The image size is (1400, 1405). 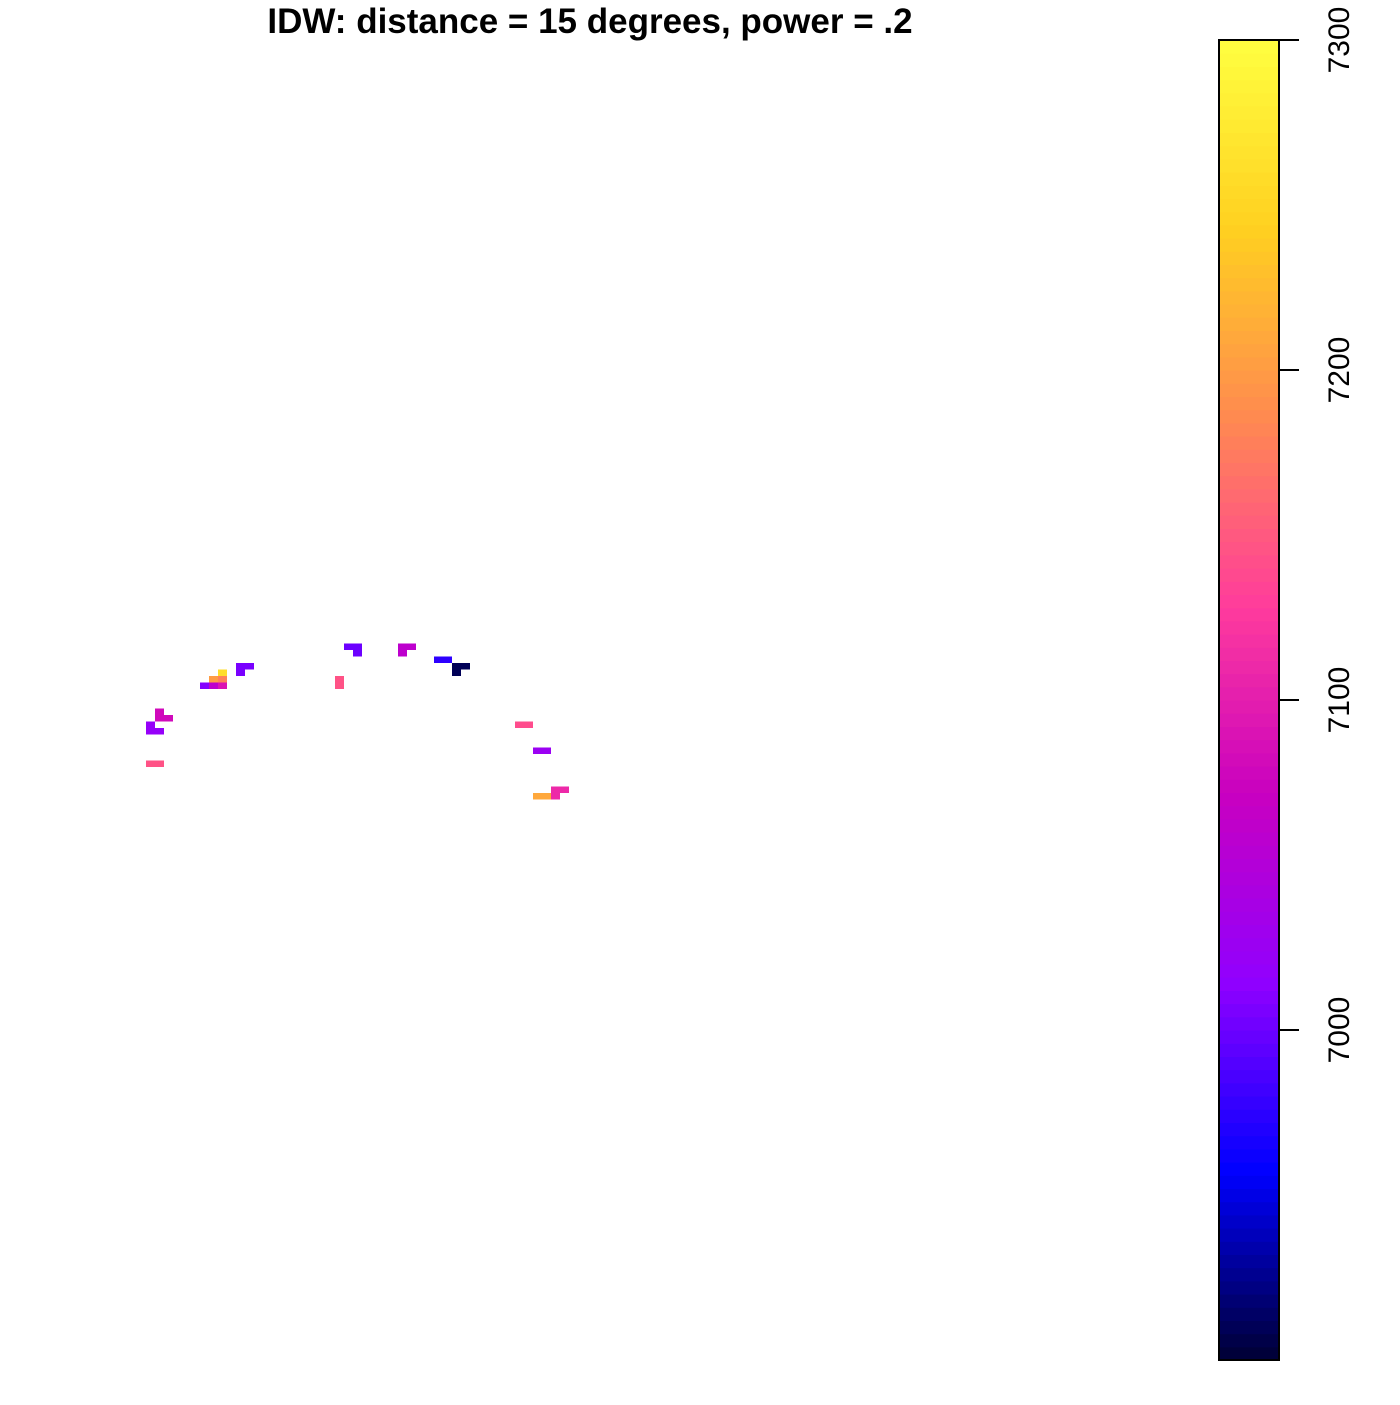 What do you see at coordinates (357, 721) in the screenshot?
I see `heatmap-cells` at bounding box center [357, 721].